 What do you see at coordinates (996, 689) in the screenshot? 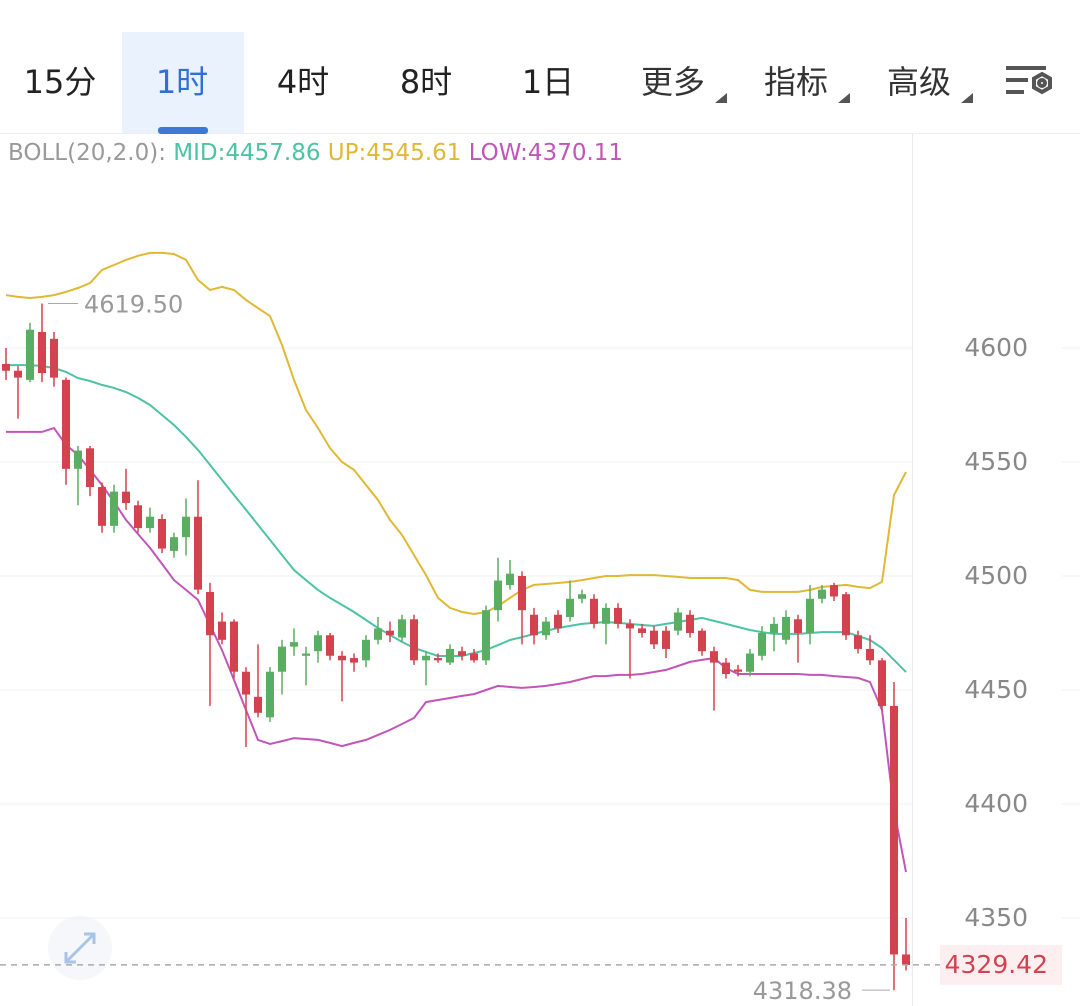
I see `y-tick-label: 4450` at bounding box center [996, 689].